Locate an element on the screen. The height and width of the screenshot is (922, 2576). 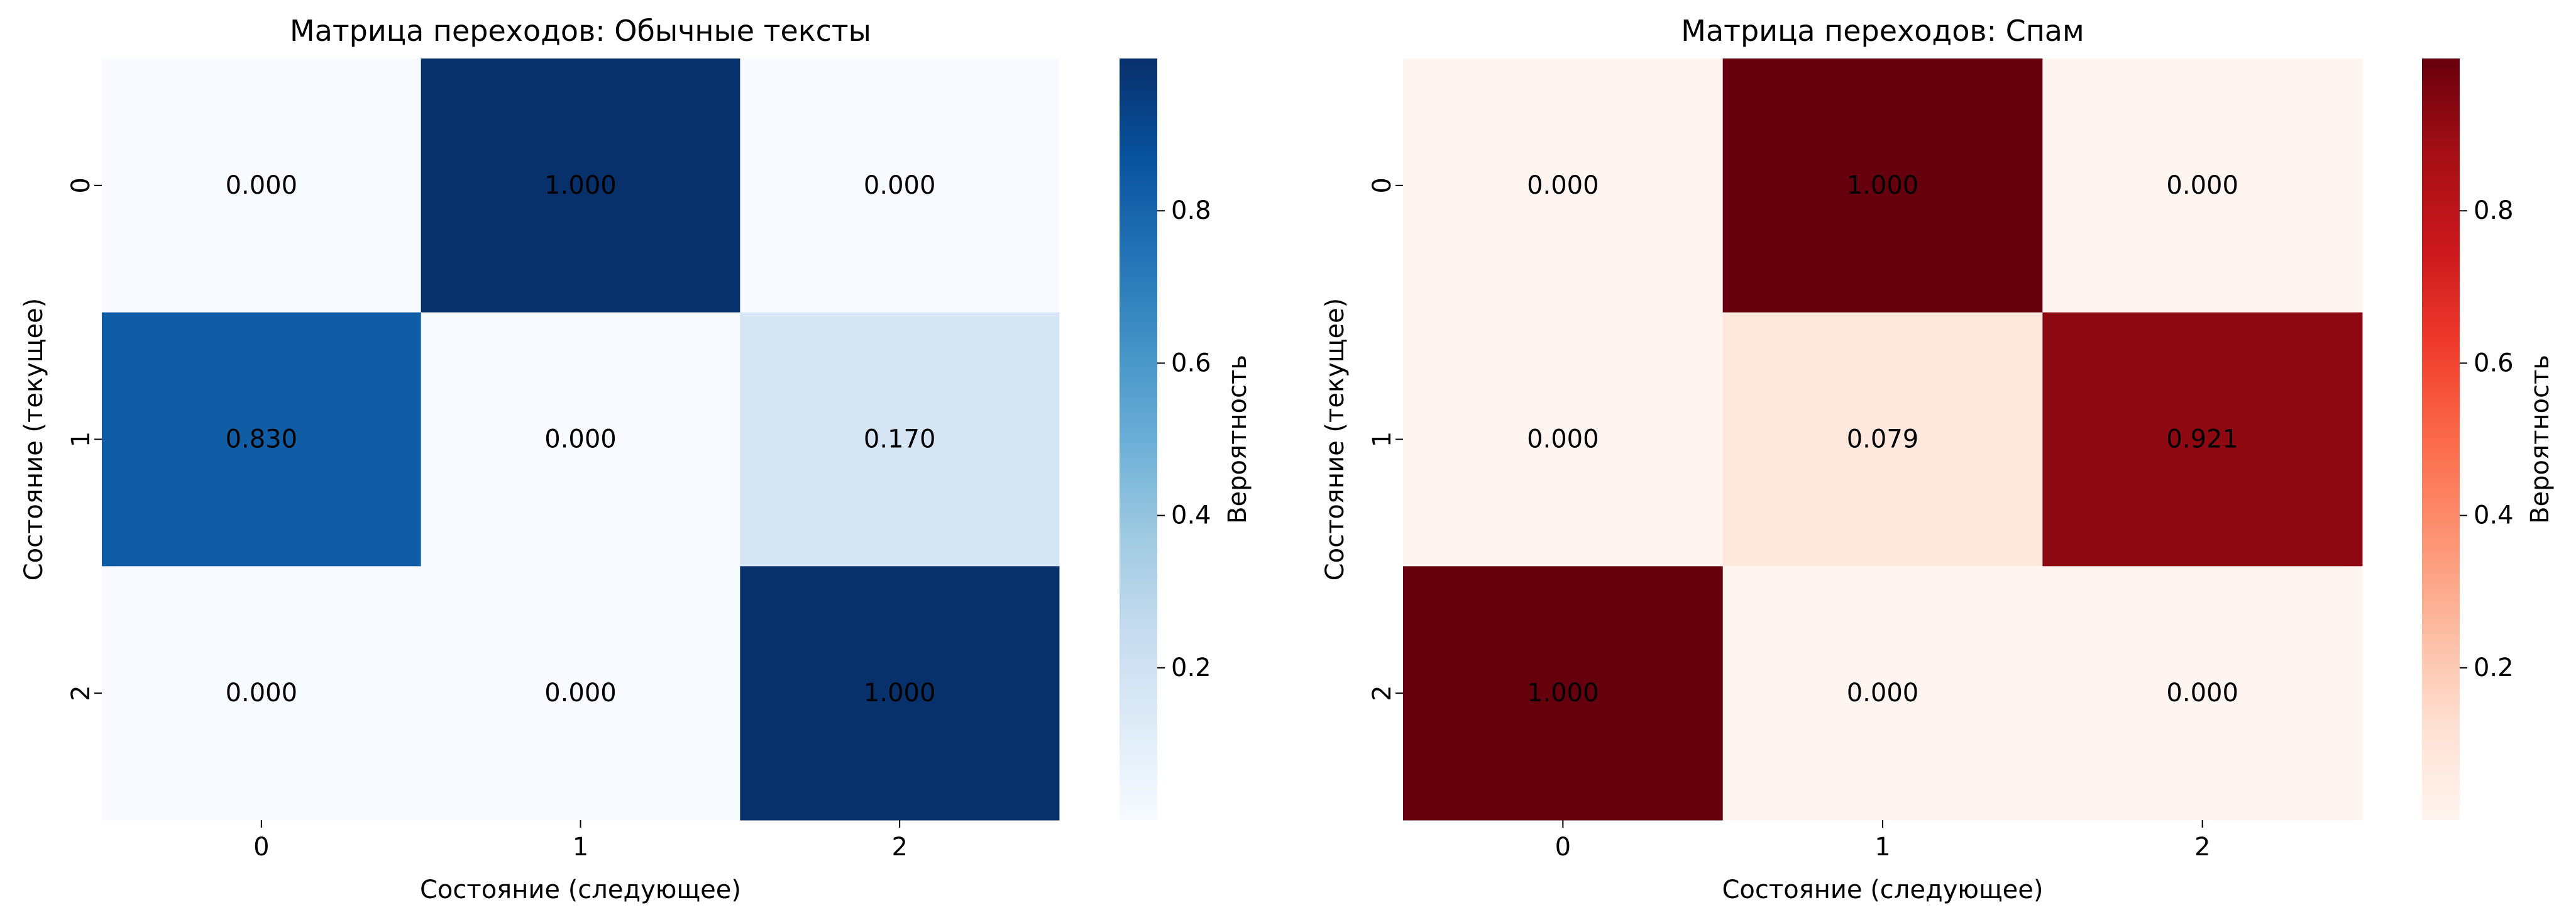
cell-annotation: 0.830 is located at coordinates (262, 440).